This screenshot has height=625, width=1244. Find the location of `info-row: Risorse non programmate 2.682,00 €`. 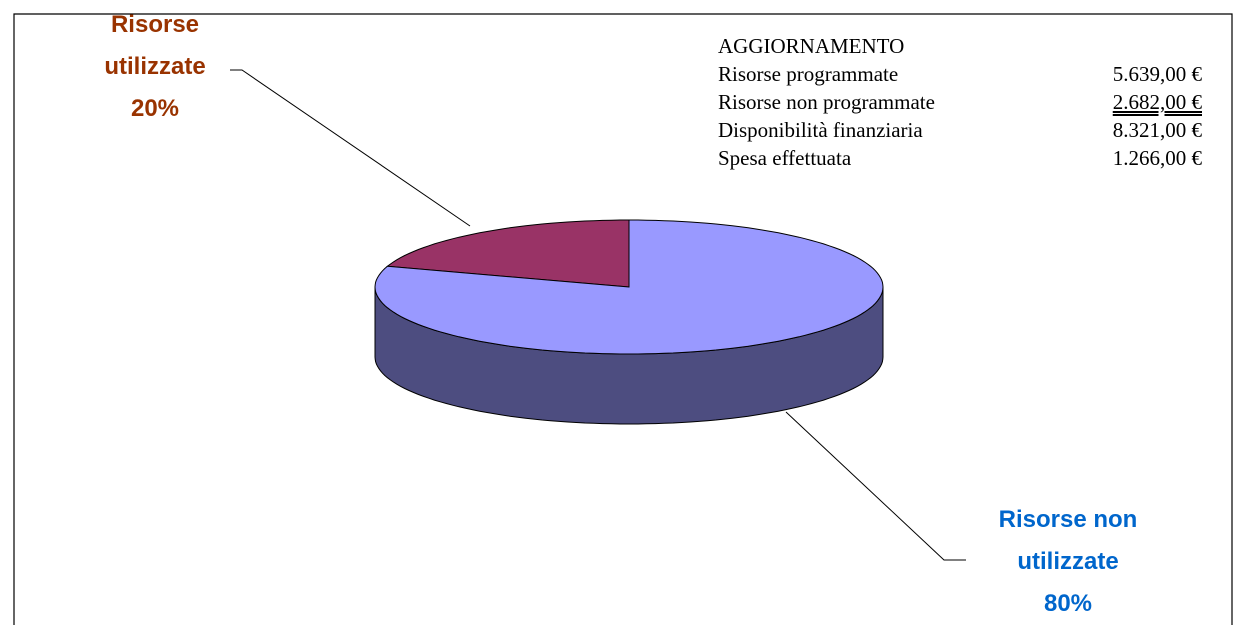

info-row: Risorse non programmate 2.682,00 € is located at coordinates (960, 102).